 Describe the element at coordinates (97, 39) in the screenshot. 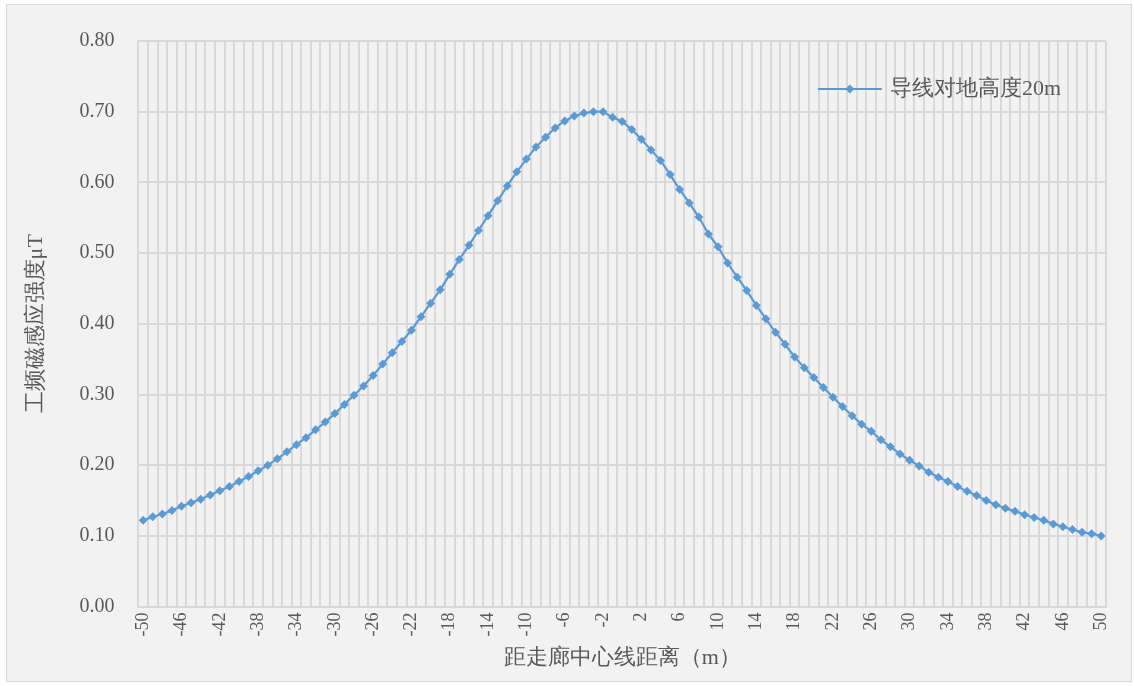

I see `y-tick-label: 0.80` at that location.